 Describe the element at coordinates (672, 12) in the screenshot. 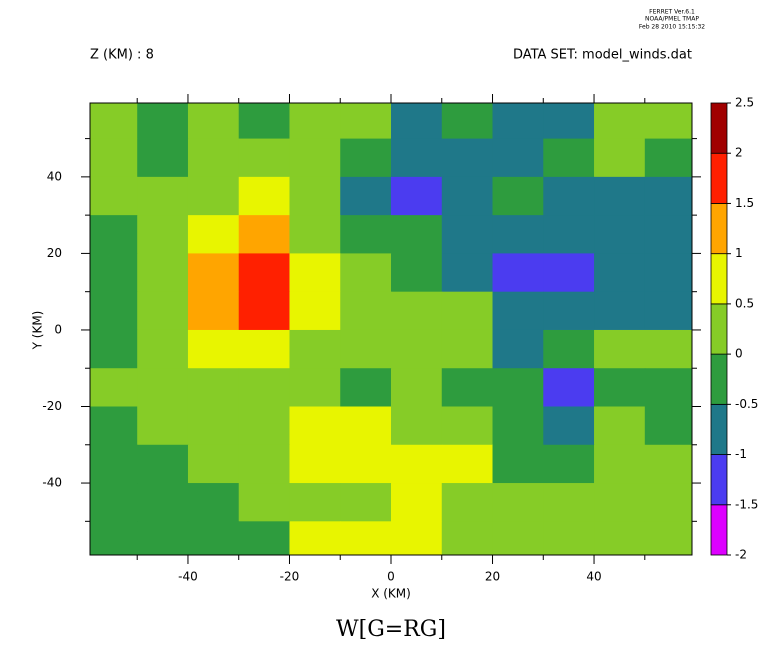

I see `header-program: FERRET Ver.6.1` at that location.